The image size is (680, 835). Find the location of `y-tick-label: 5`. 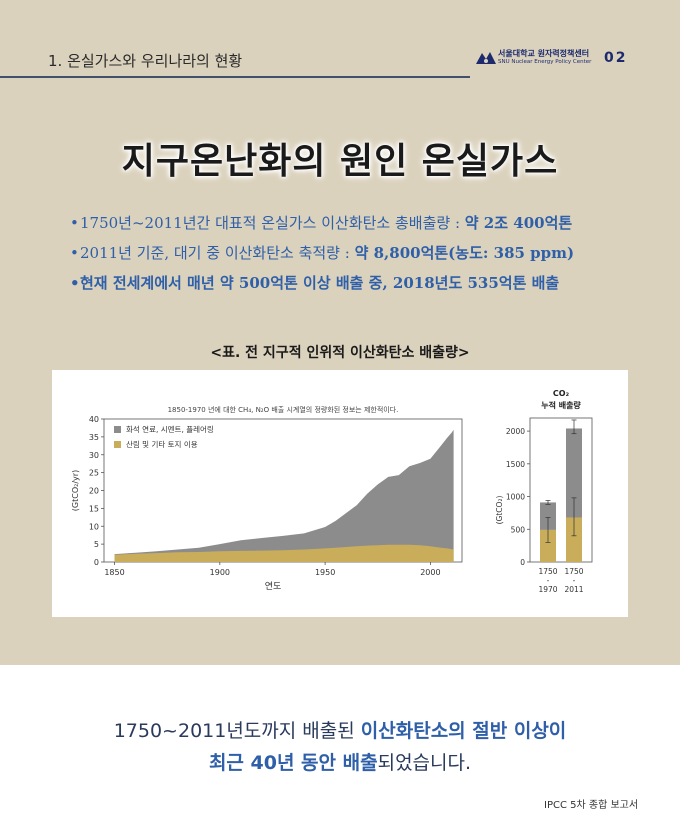

y-tick-label: 5 is located at coordinates (96, 544).